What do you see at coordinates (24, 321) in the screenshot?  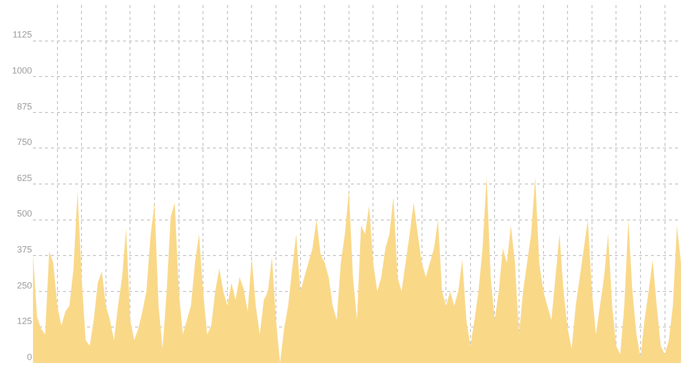 I see `y-tick-label: 125` at bounding box center [24, 321].